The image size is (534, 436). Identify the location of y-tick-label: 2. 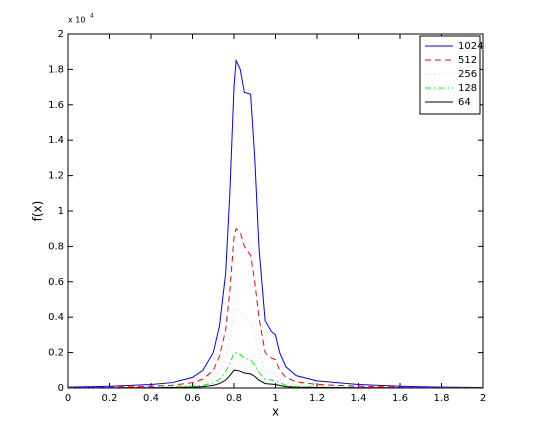
(61, 34).